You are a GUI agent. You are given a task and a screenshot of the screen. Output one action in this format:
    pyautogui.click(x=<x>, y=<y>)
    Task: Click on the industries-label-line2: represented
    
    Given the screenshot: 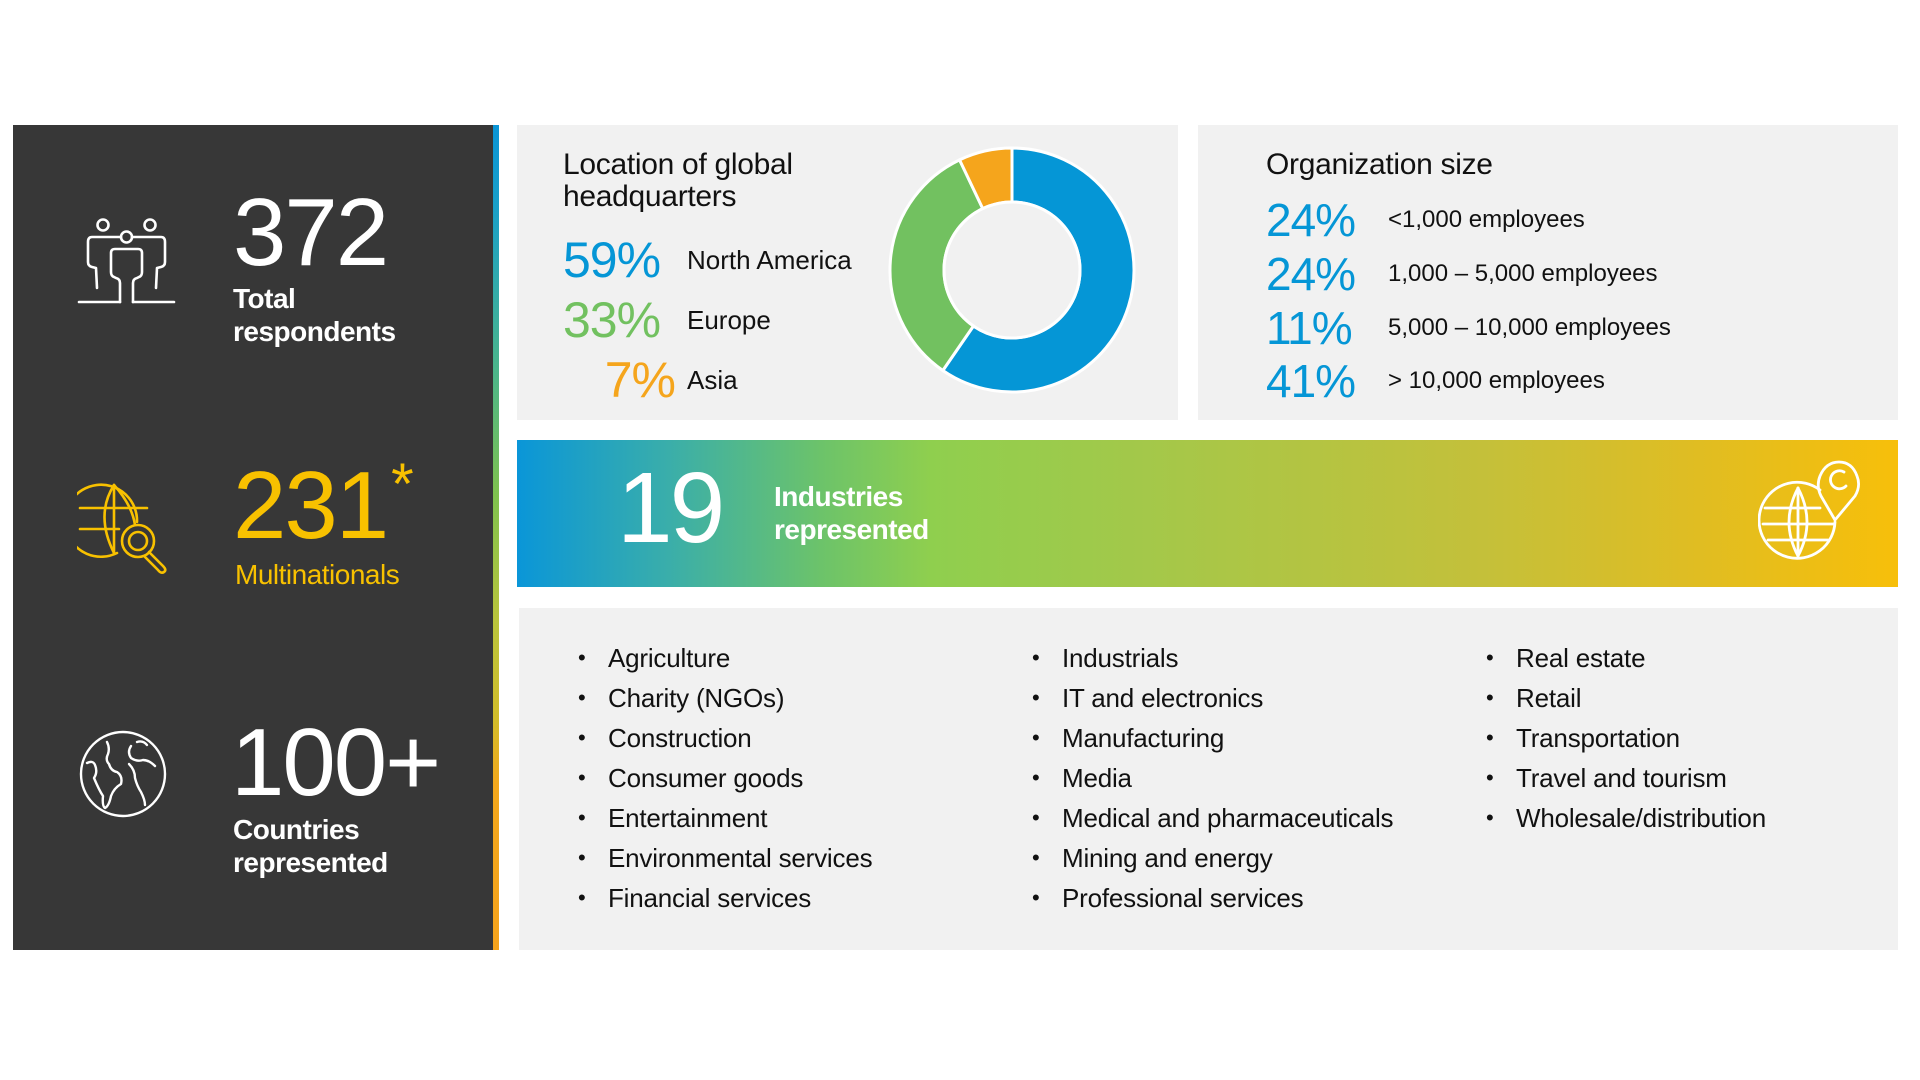 What is the action you would take?
    pyautogui.click(x=851, y=529)
    